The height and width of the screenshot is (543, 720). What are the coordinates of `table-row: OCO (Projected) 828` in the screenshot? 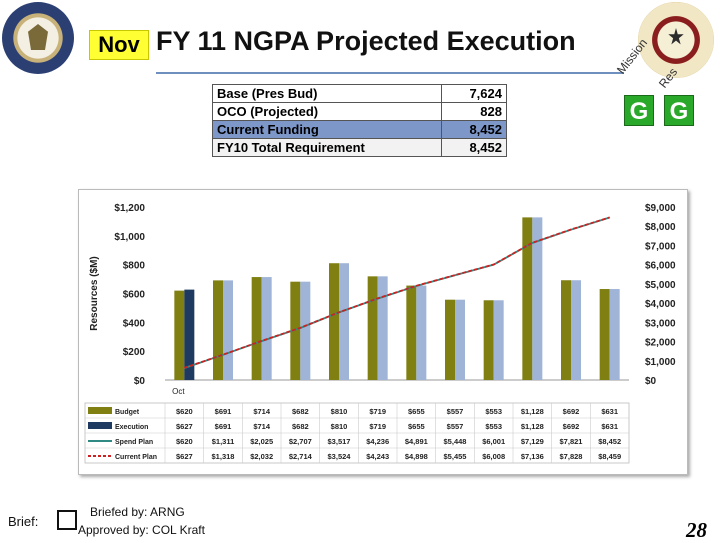 It's located at (359, 111).